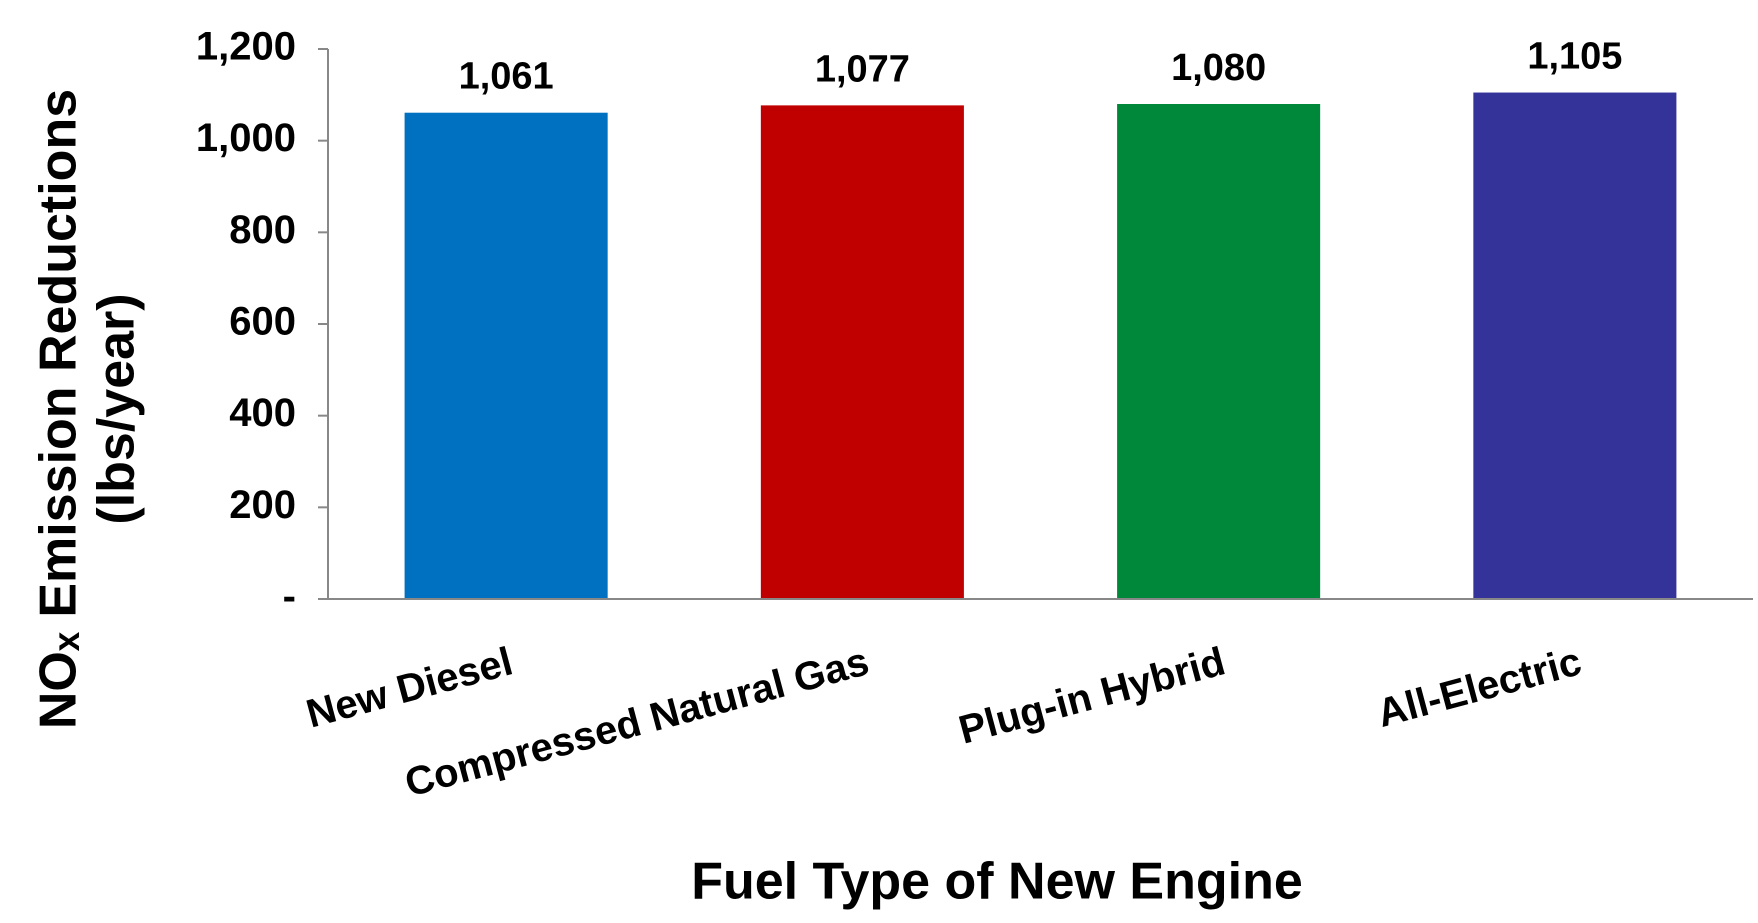  I want to click on x-tick-label: Plug-in Hybrid, so click(1091, 695).